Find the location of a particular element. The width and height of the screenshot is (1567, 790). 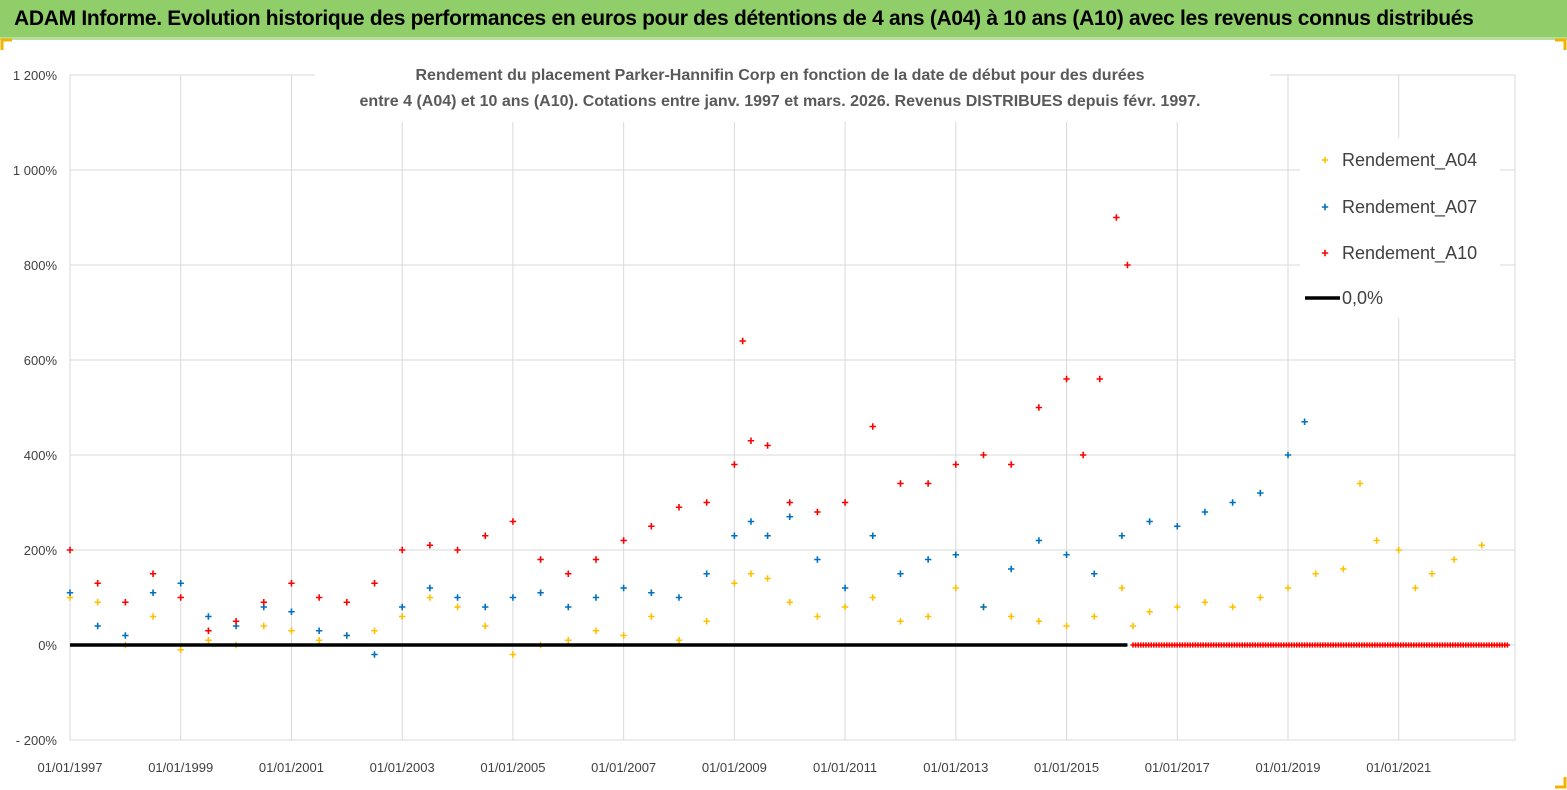

legend-item: Rendement_A07 is located at coordinates (1399, 207).